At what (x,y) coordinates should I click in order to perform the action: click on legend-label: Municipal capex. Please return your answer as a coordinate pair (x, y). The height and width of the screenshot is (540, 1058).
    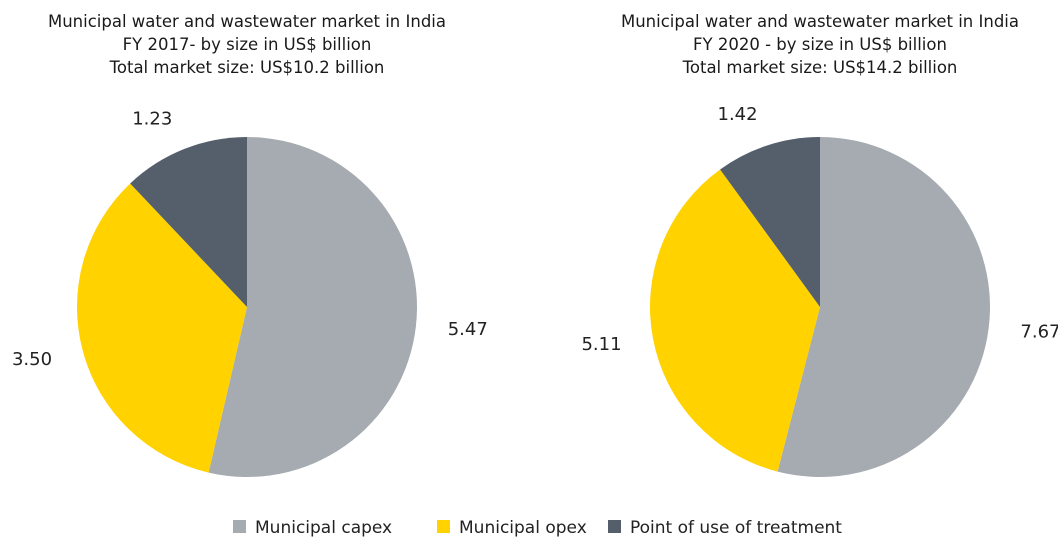
    Looking at the image, I should click on (323, 528).